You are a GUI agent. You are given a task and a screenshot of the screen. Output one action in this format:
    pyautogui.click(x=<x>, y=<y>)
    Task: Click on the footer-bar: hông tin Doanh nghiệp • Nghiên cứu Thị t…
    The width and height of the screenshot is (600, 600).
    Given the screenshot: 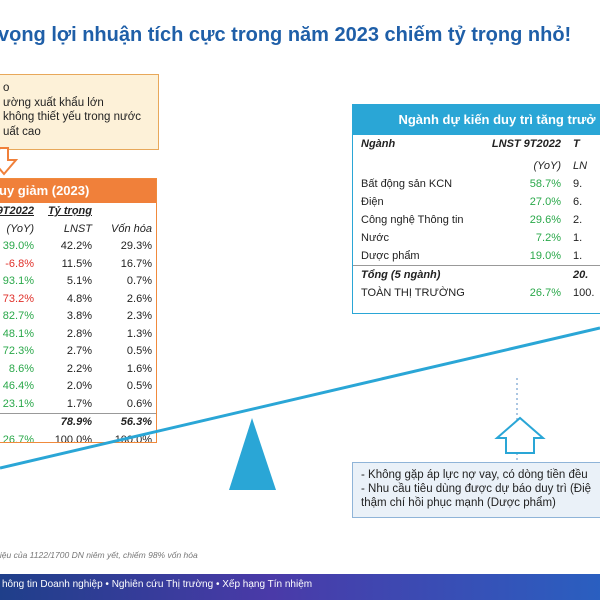 What is the action you would take?
    pyautogui.click(x=300, y=587)
    